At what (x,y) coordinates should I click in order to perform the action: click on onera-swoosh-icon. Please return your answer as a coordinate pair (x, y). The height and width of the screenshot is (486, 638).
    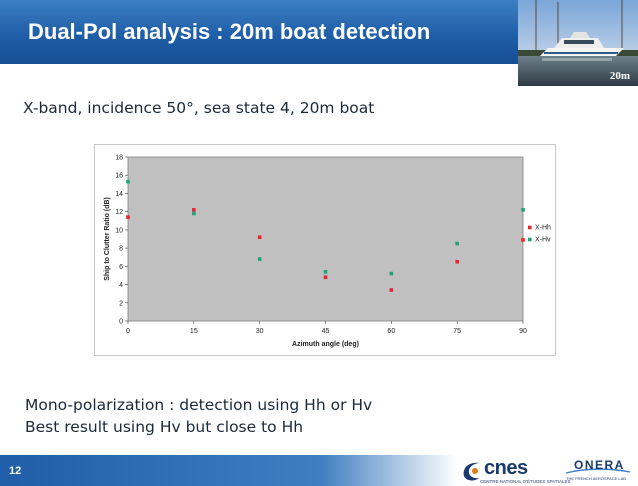
    Looking at the image, I should click on (598, 471).